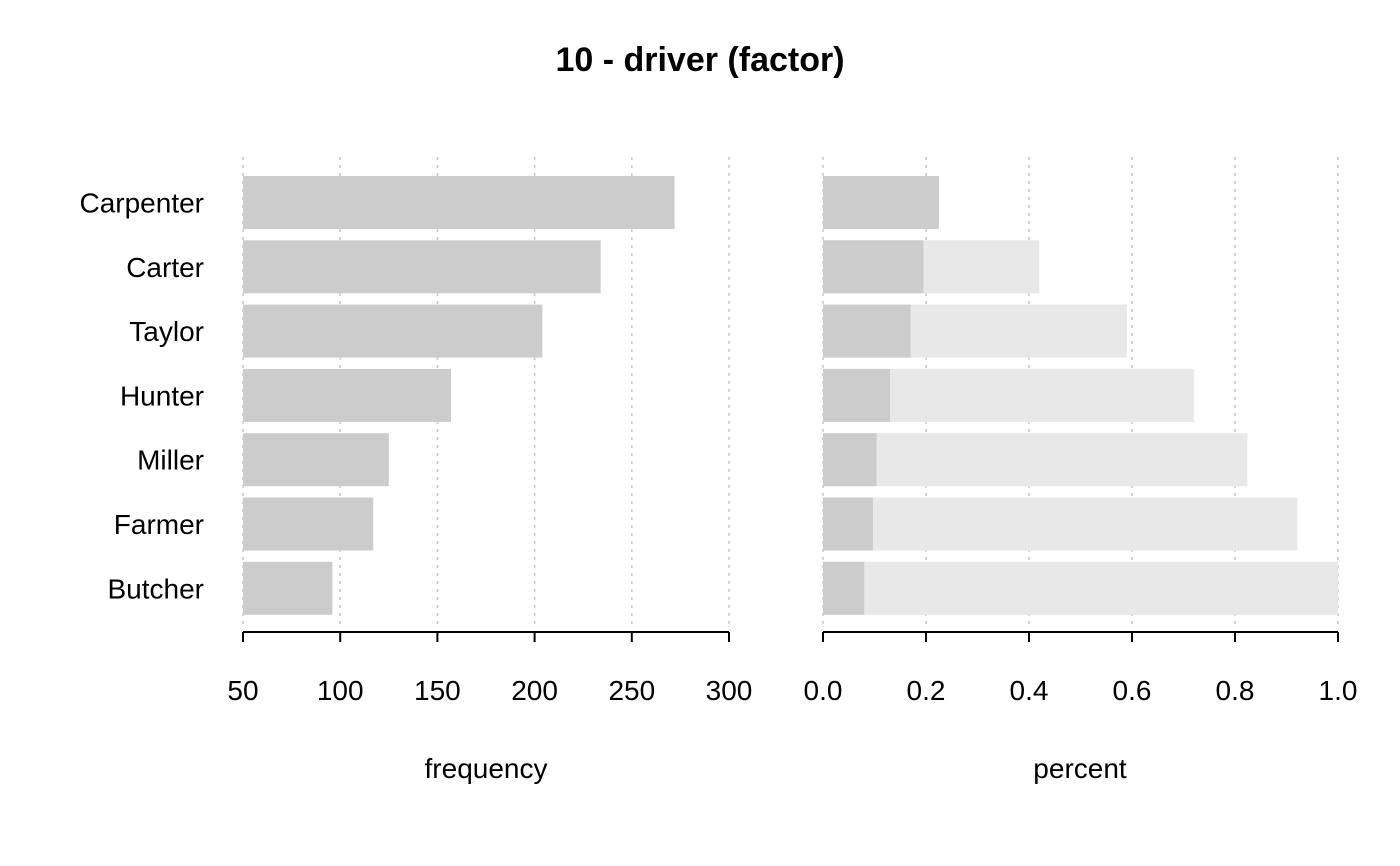  Describe the element at coordinates (162, 395) in the screenshot. I see `category-label: Hunter` at that location.